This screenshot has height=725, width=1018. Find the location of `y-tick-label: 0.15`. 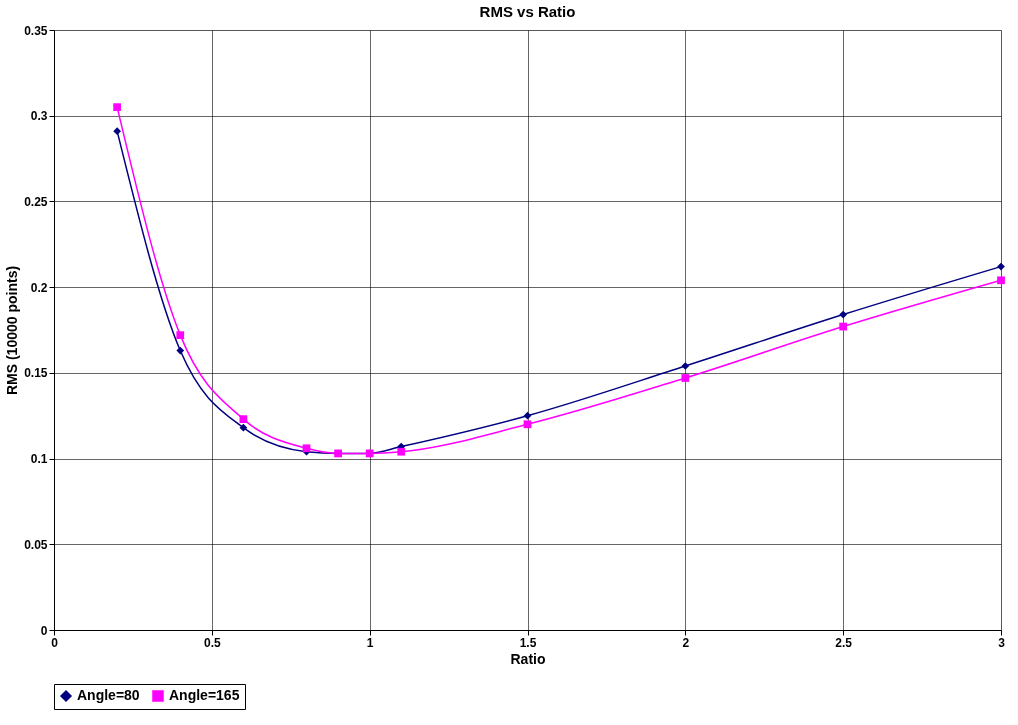

y-tick-label: 0.15 is located at coordinates (36, 373).